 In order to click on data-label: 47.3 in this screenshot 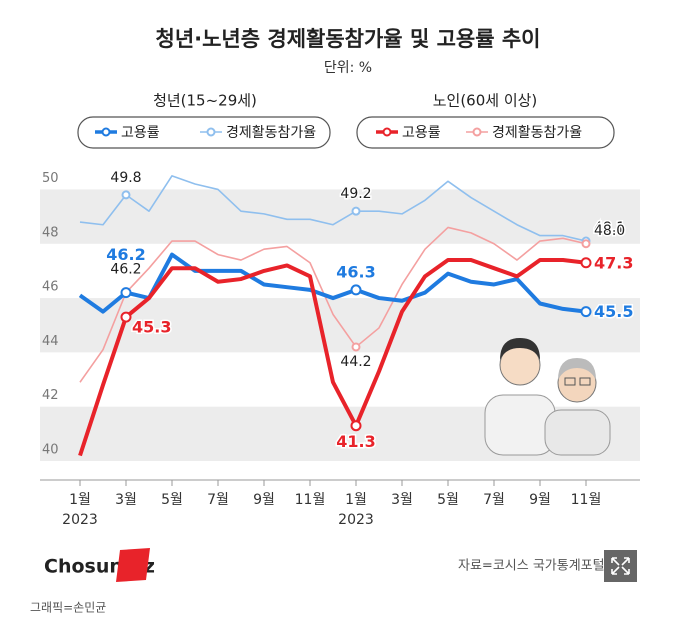, I will do `click(613, 262)`.